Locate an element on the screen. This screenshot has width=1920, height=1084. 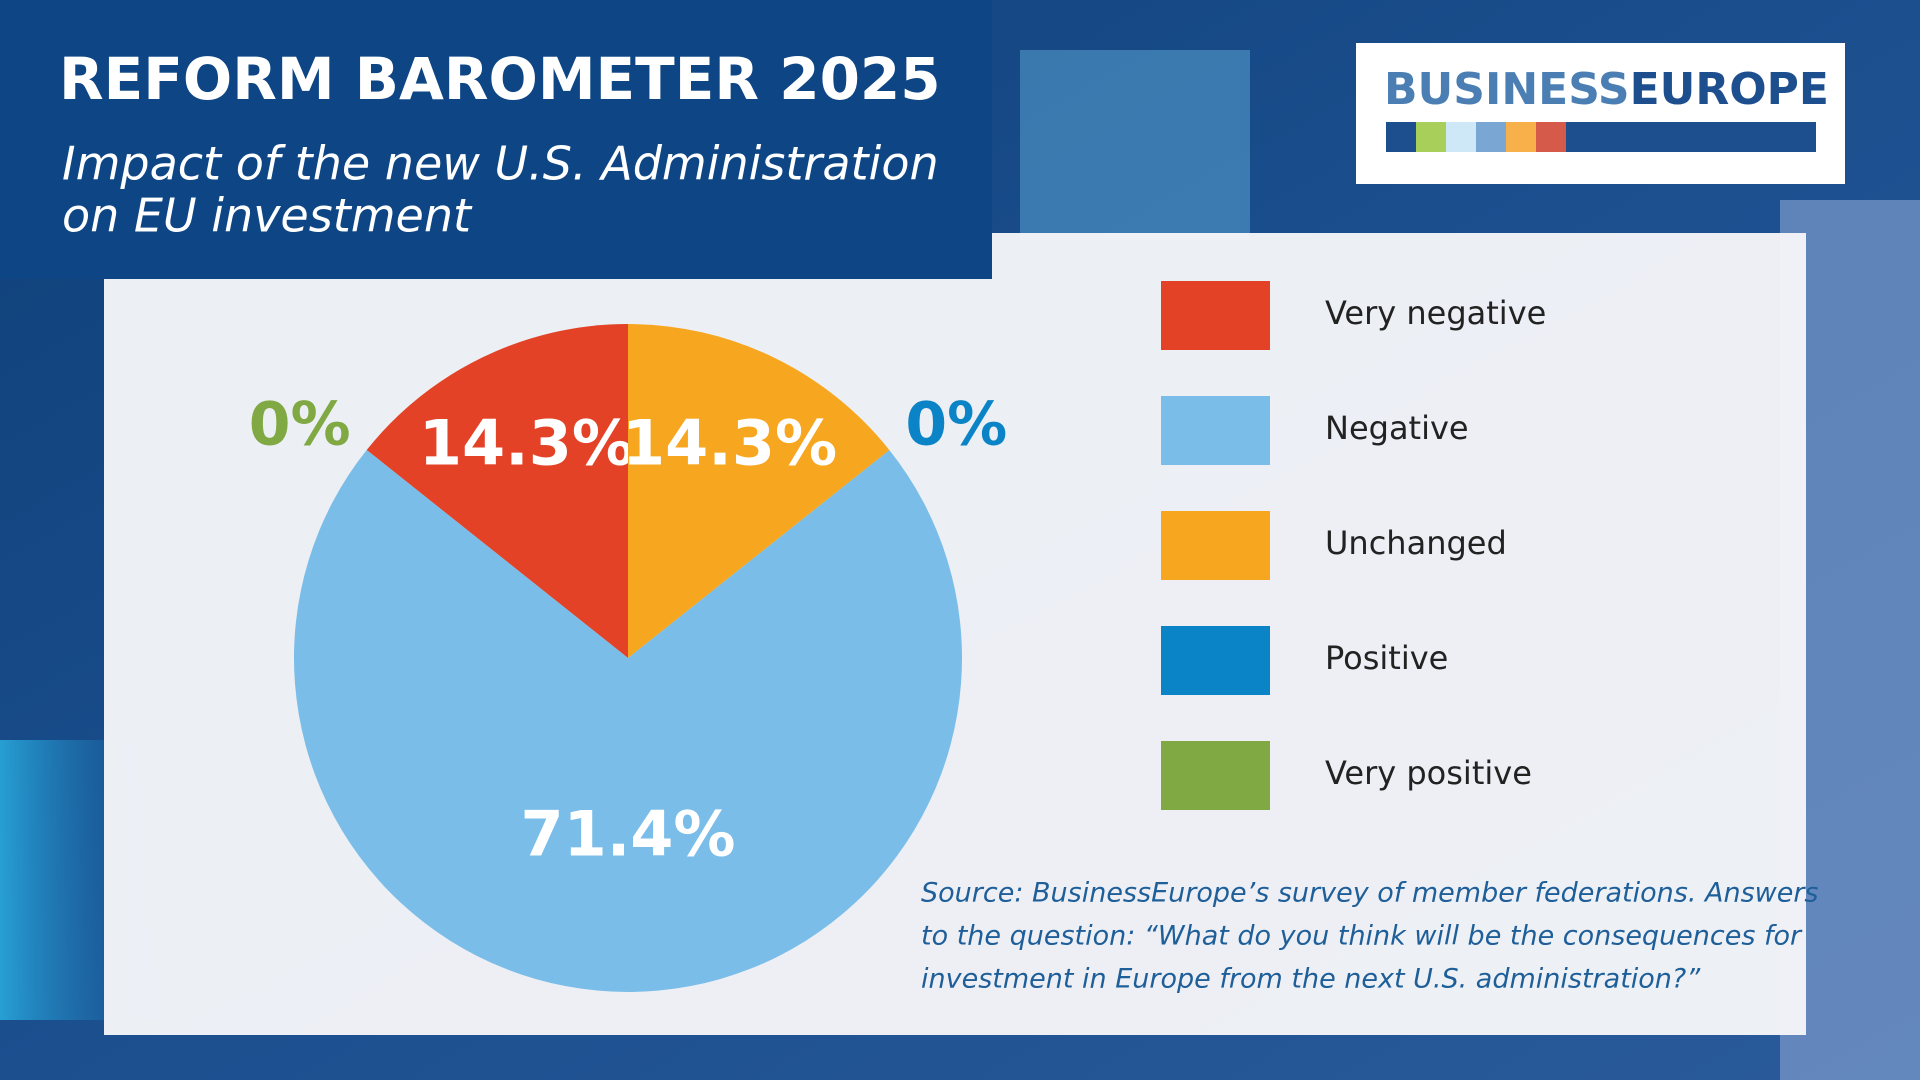
title-banner is located at coordinates (496, 139).